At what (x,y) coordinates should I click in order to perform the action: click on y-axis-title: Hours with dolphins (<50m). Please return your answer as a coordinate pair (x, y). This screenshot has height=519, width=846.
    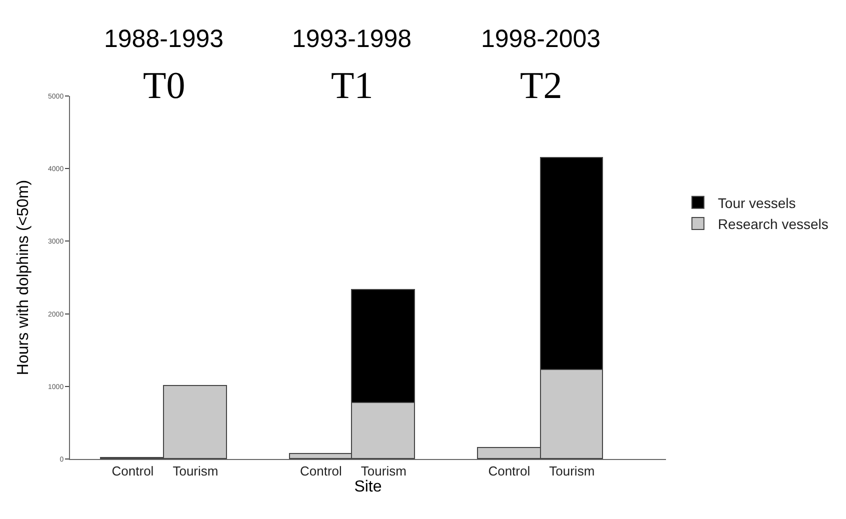
    Looking at the image, I should click on (23, 278).